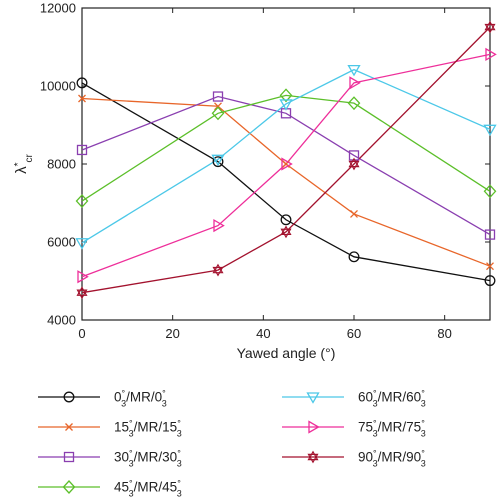  What do you see at coordinates (354, 333) in the screenshot?
I see `x-tick-label: 60` at bounding box center [354, 333].